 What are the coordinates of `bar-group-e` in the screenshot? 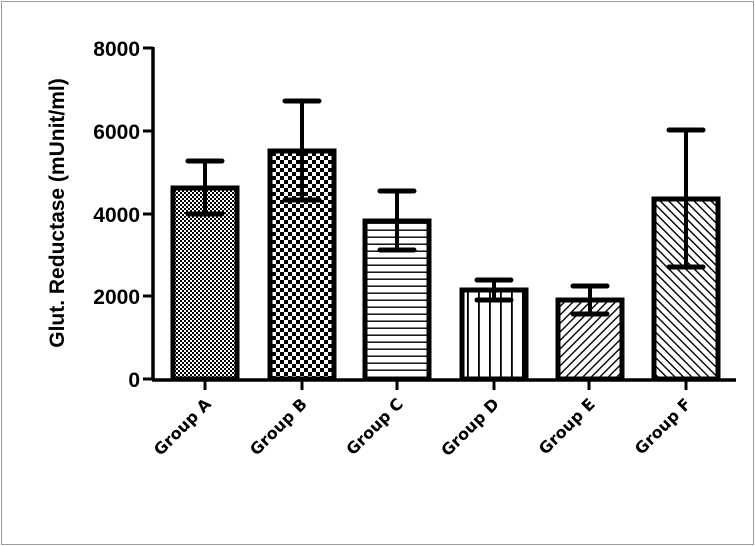 It's located at (590, 332).